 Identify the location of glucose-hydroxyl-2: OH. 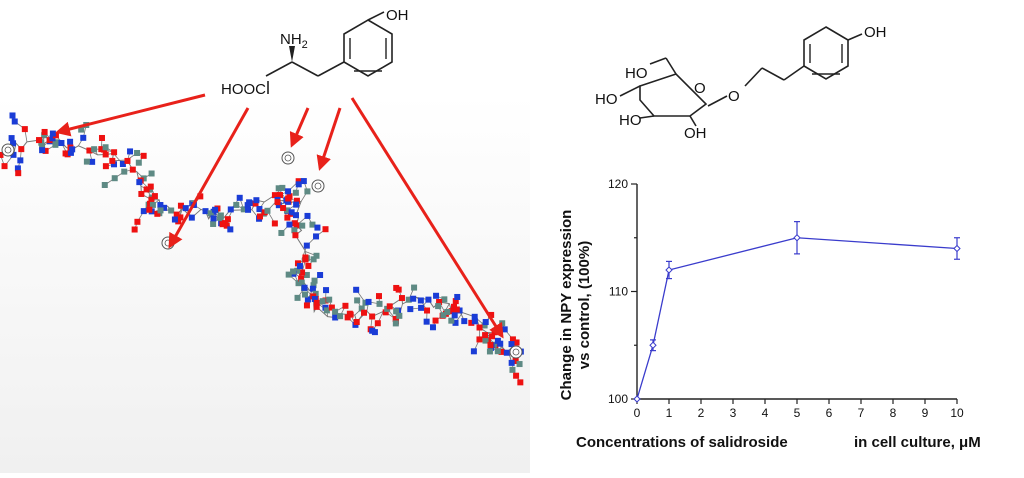
(695, 133).